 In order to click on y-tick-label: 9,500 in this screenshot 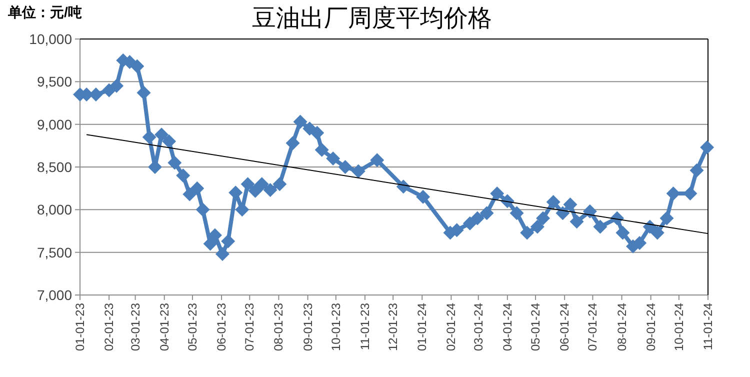, I will do `click(54, 82)`.